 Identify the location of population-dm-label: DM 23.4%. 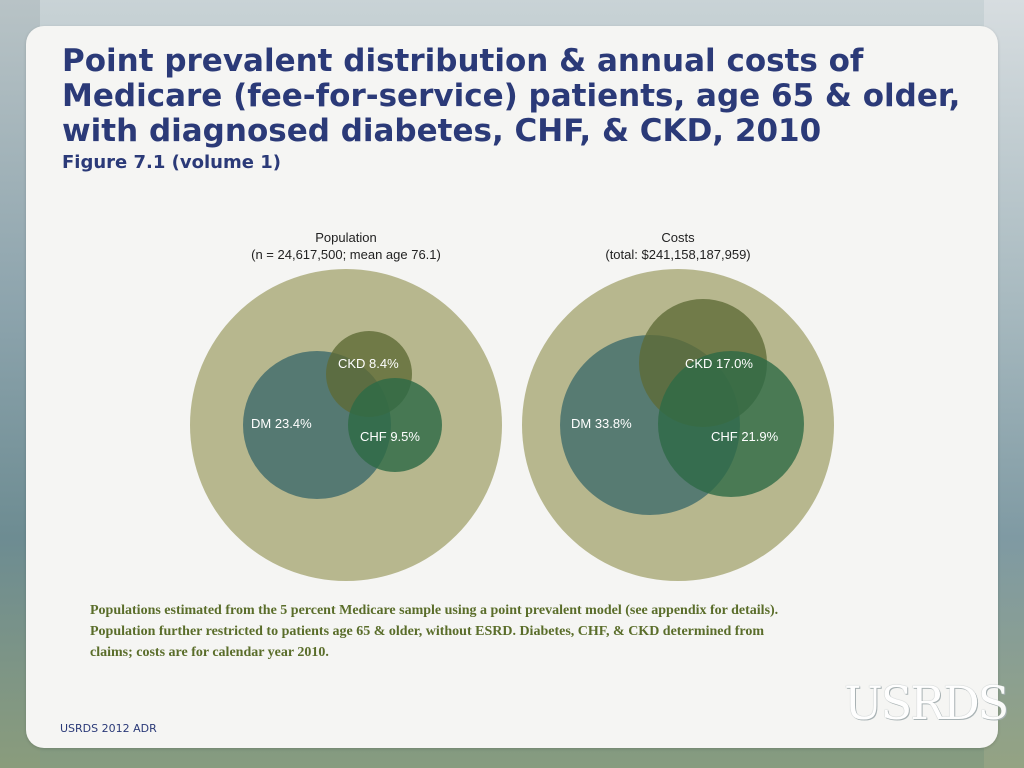
(281, 423).